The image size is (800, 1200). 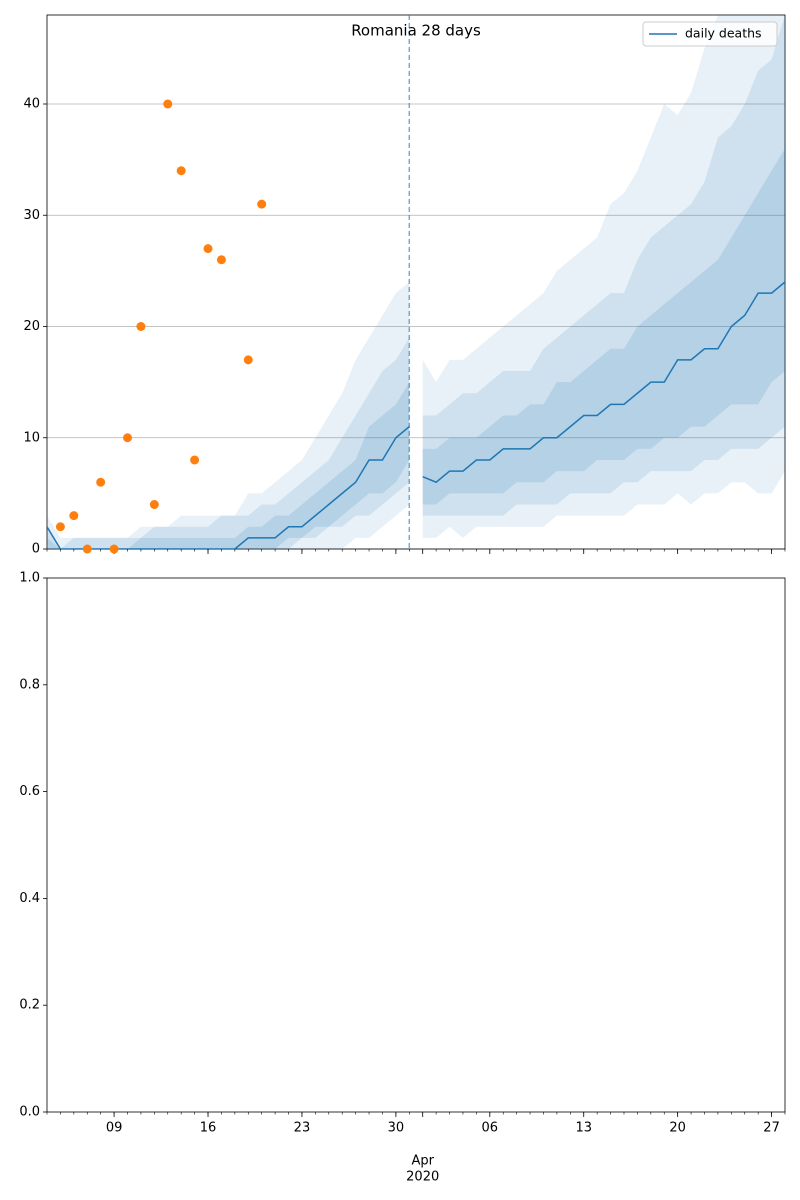 What do you see at coordinates (31, 326) in the screenshot?
I see `y-tick-label: 20` at bounding box center [31, 326].